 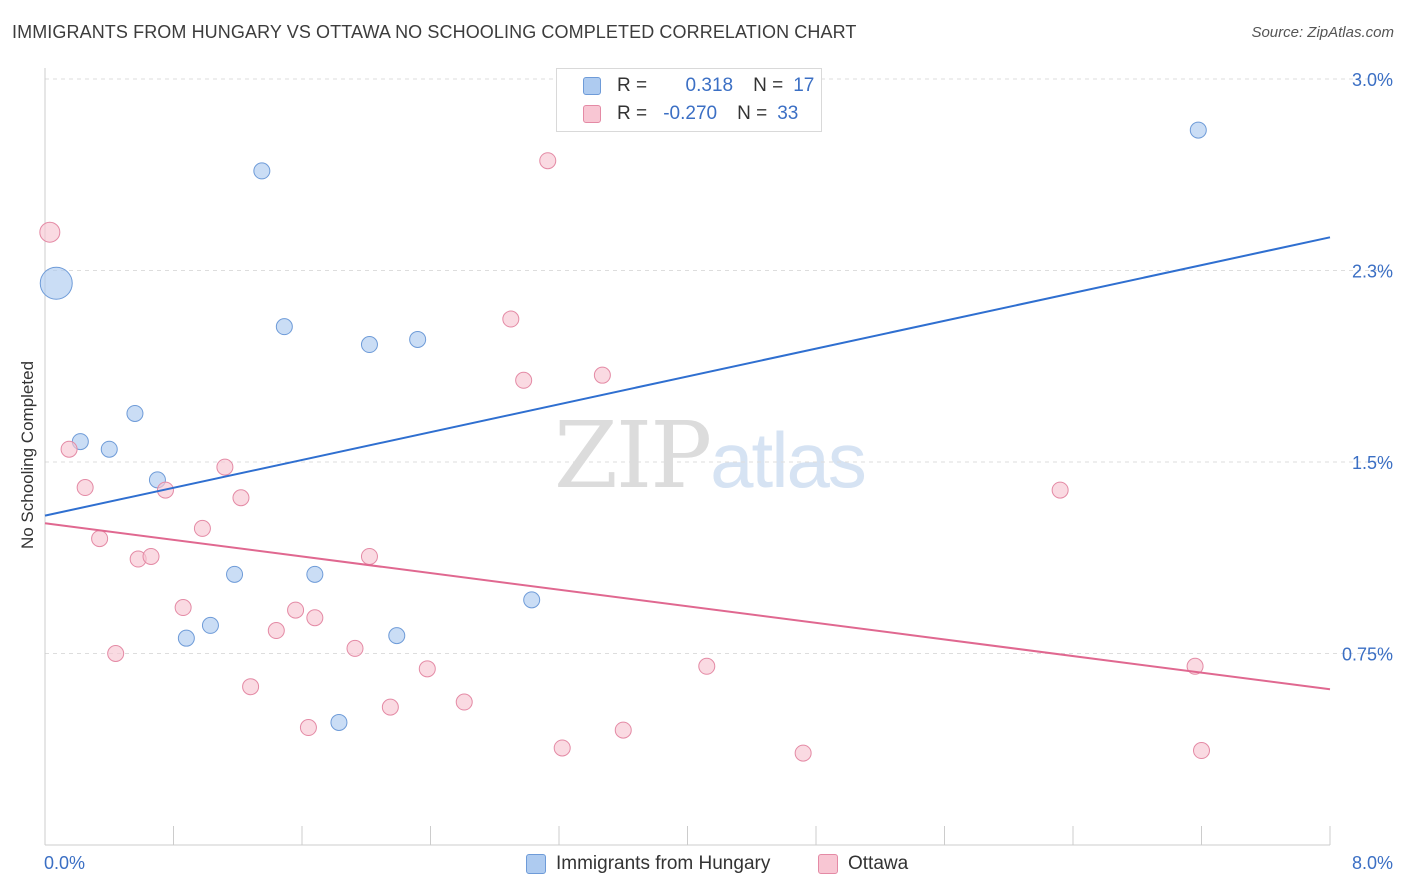 I want to click on legend-r-value: 0.318, so click(x=707, y=85).